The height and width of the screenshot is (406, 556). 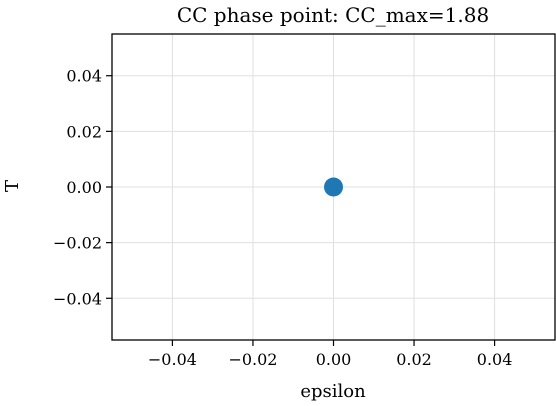 What do you see at coordinates (84, 76) in the screenshot?
I see `y-tick-label: 0.04` at bounding box center [84, 76].